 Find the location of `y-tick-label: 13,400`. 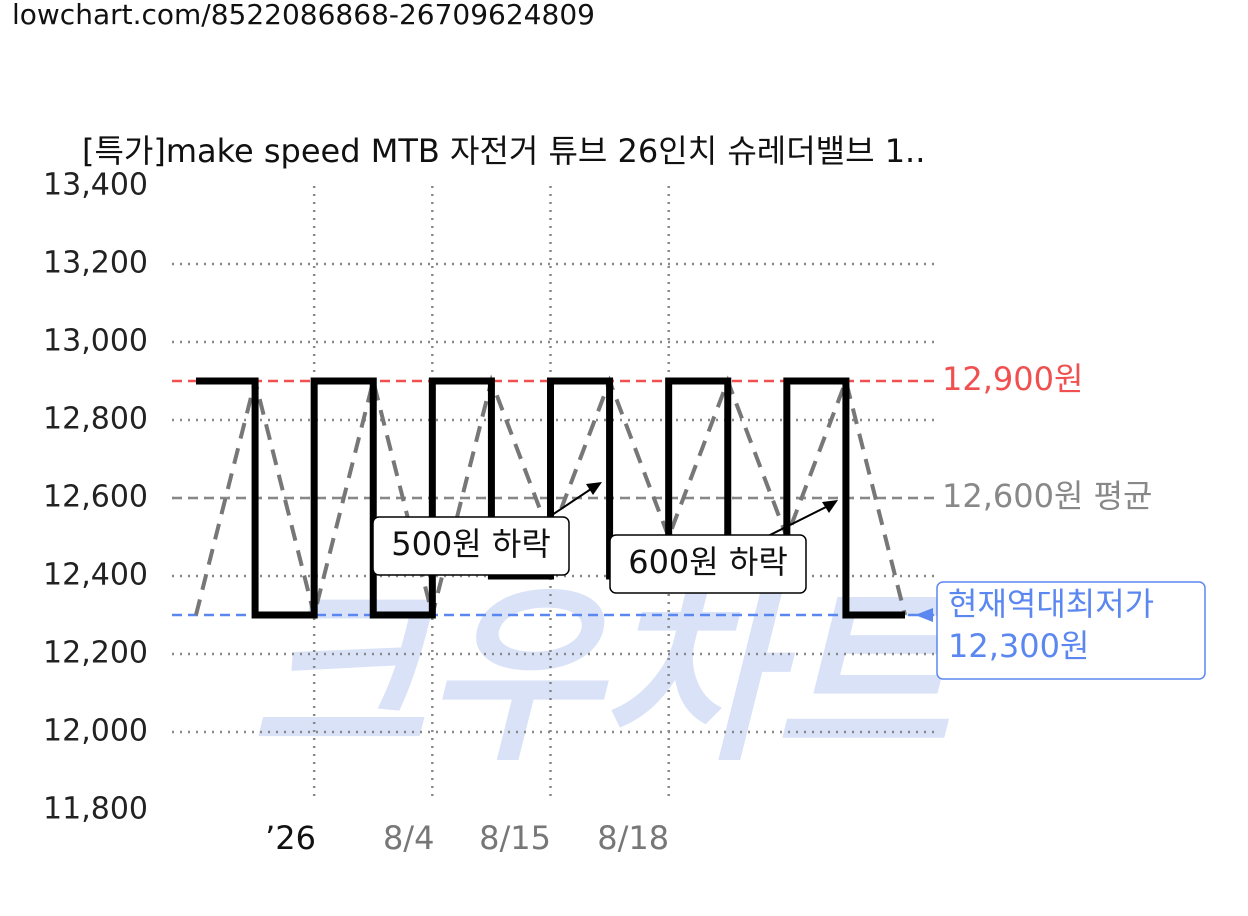

y-tick-label: 13,400 is located at coordinates (95, 185).